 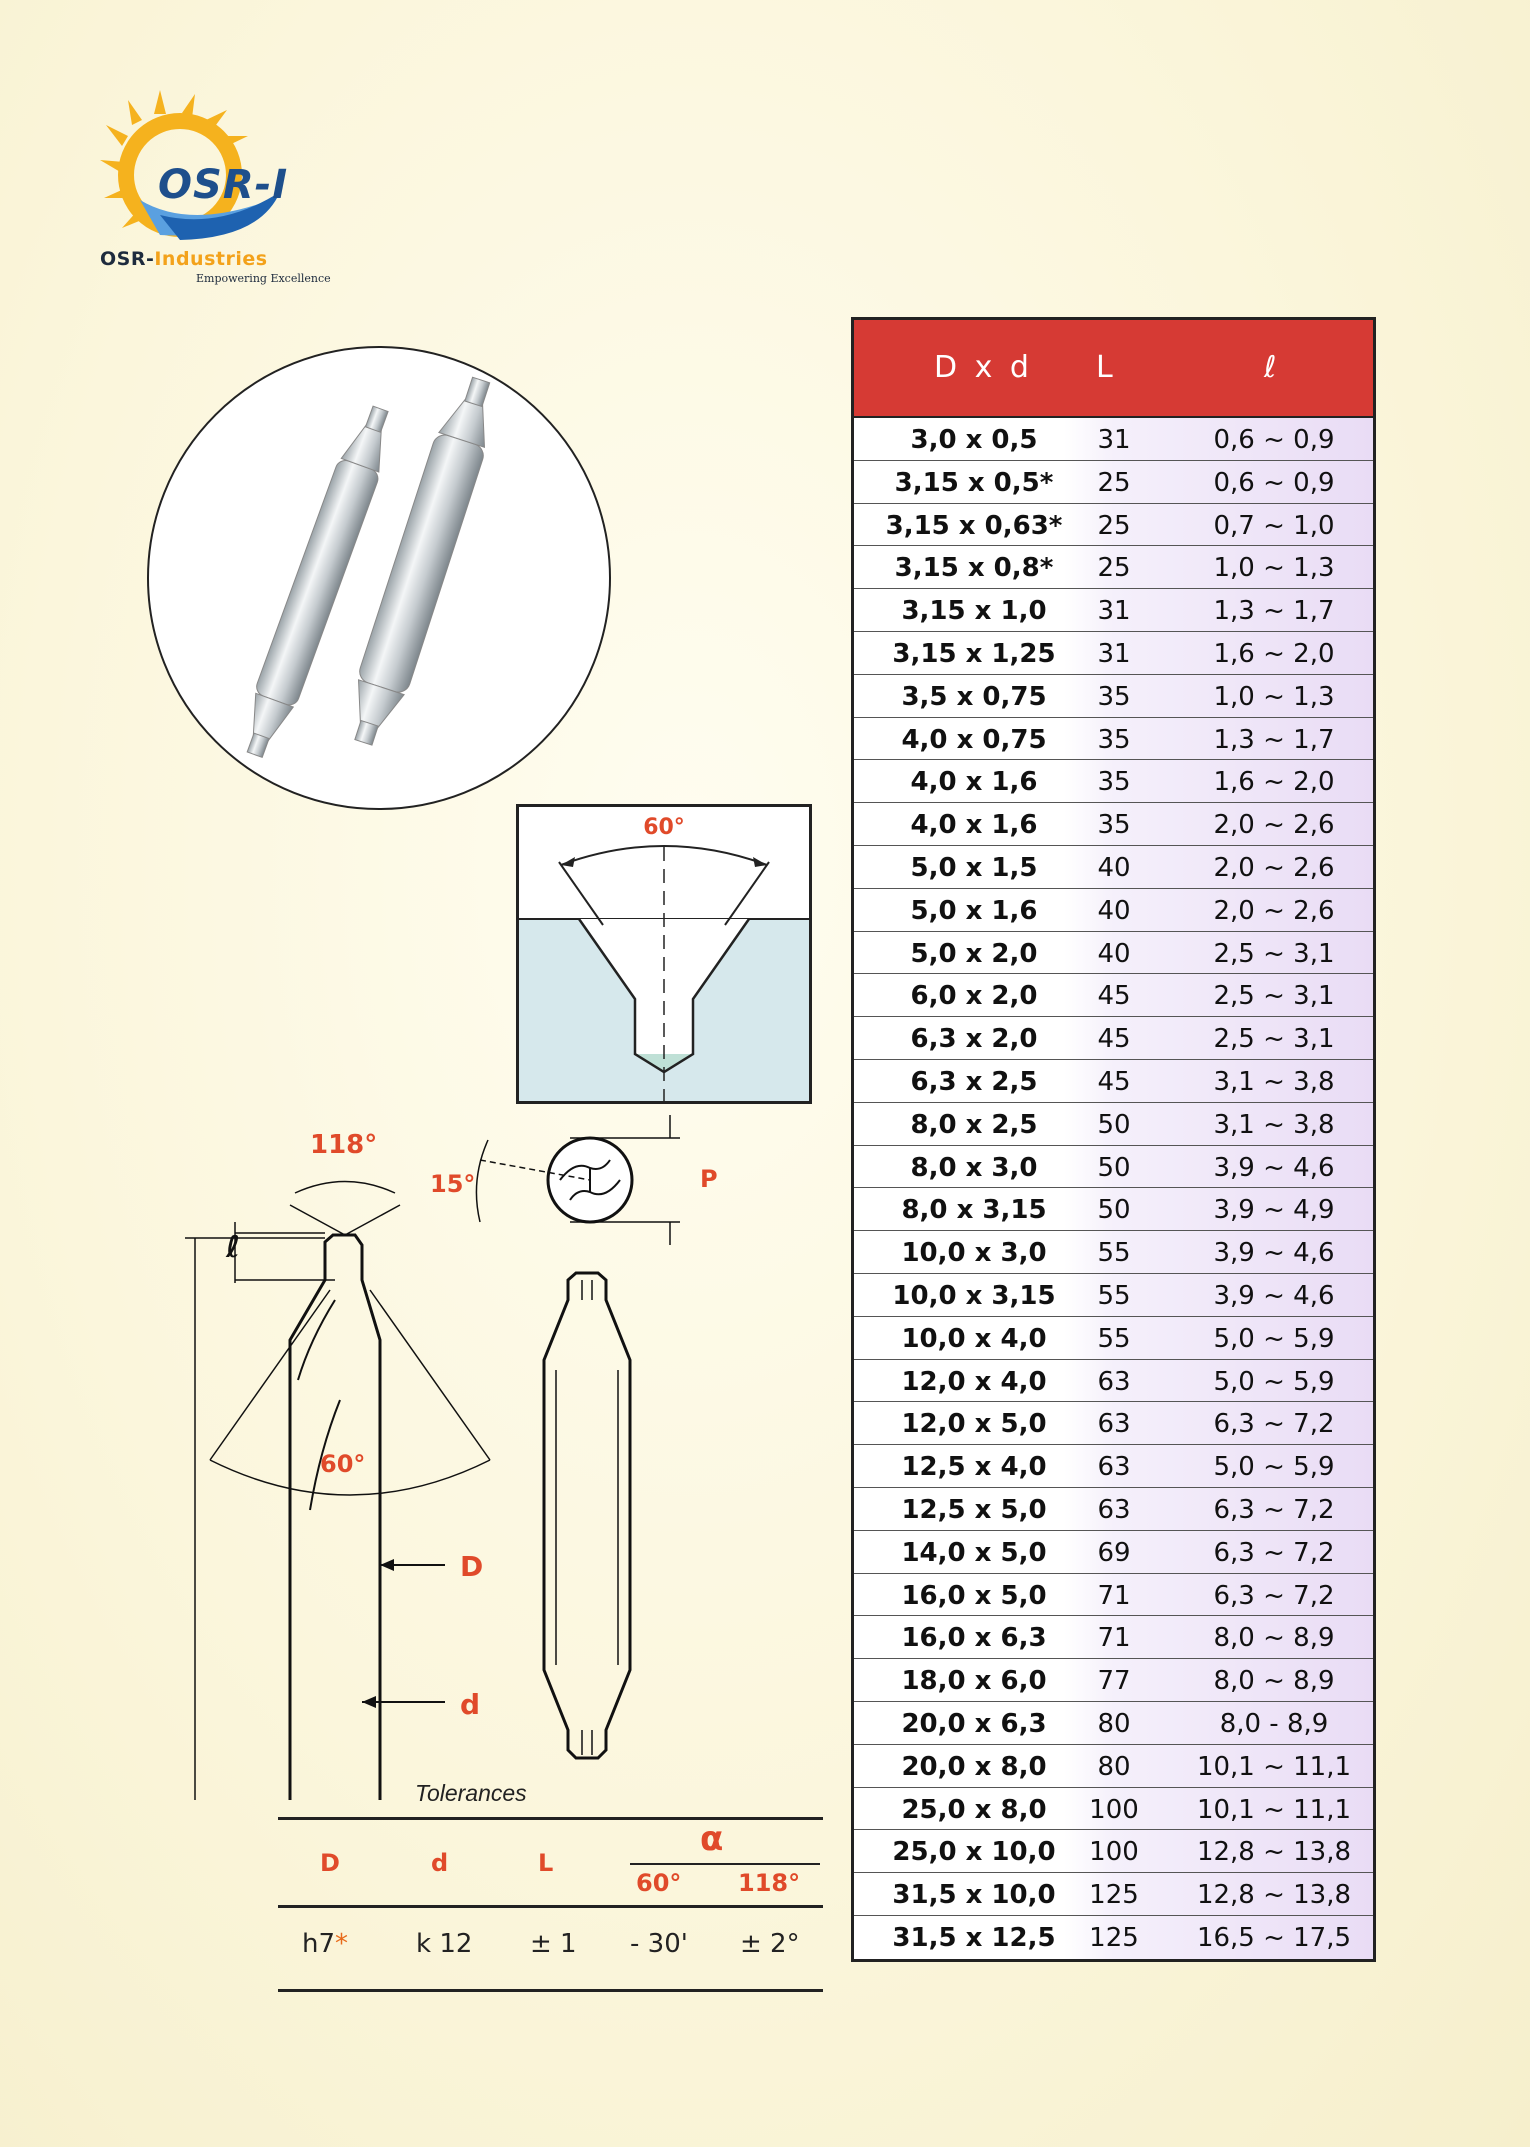 I want to click on tol-header-L: L, so click(x=546, y=1863).